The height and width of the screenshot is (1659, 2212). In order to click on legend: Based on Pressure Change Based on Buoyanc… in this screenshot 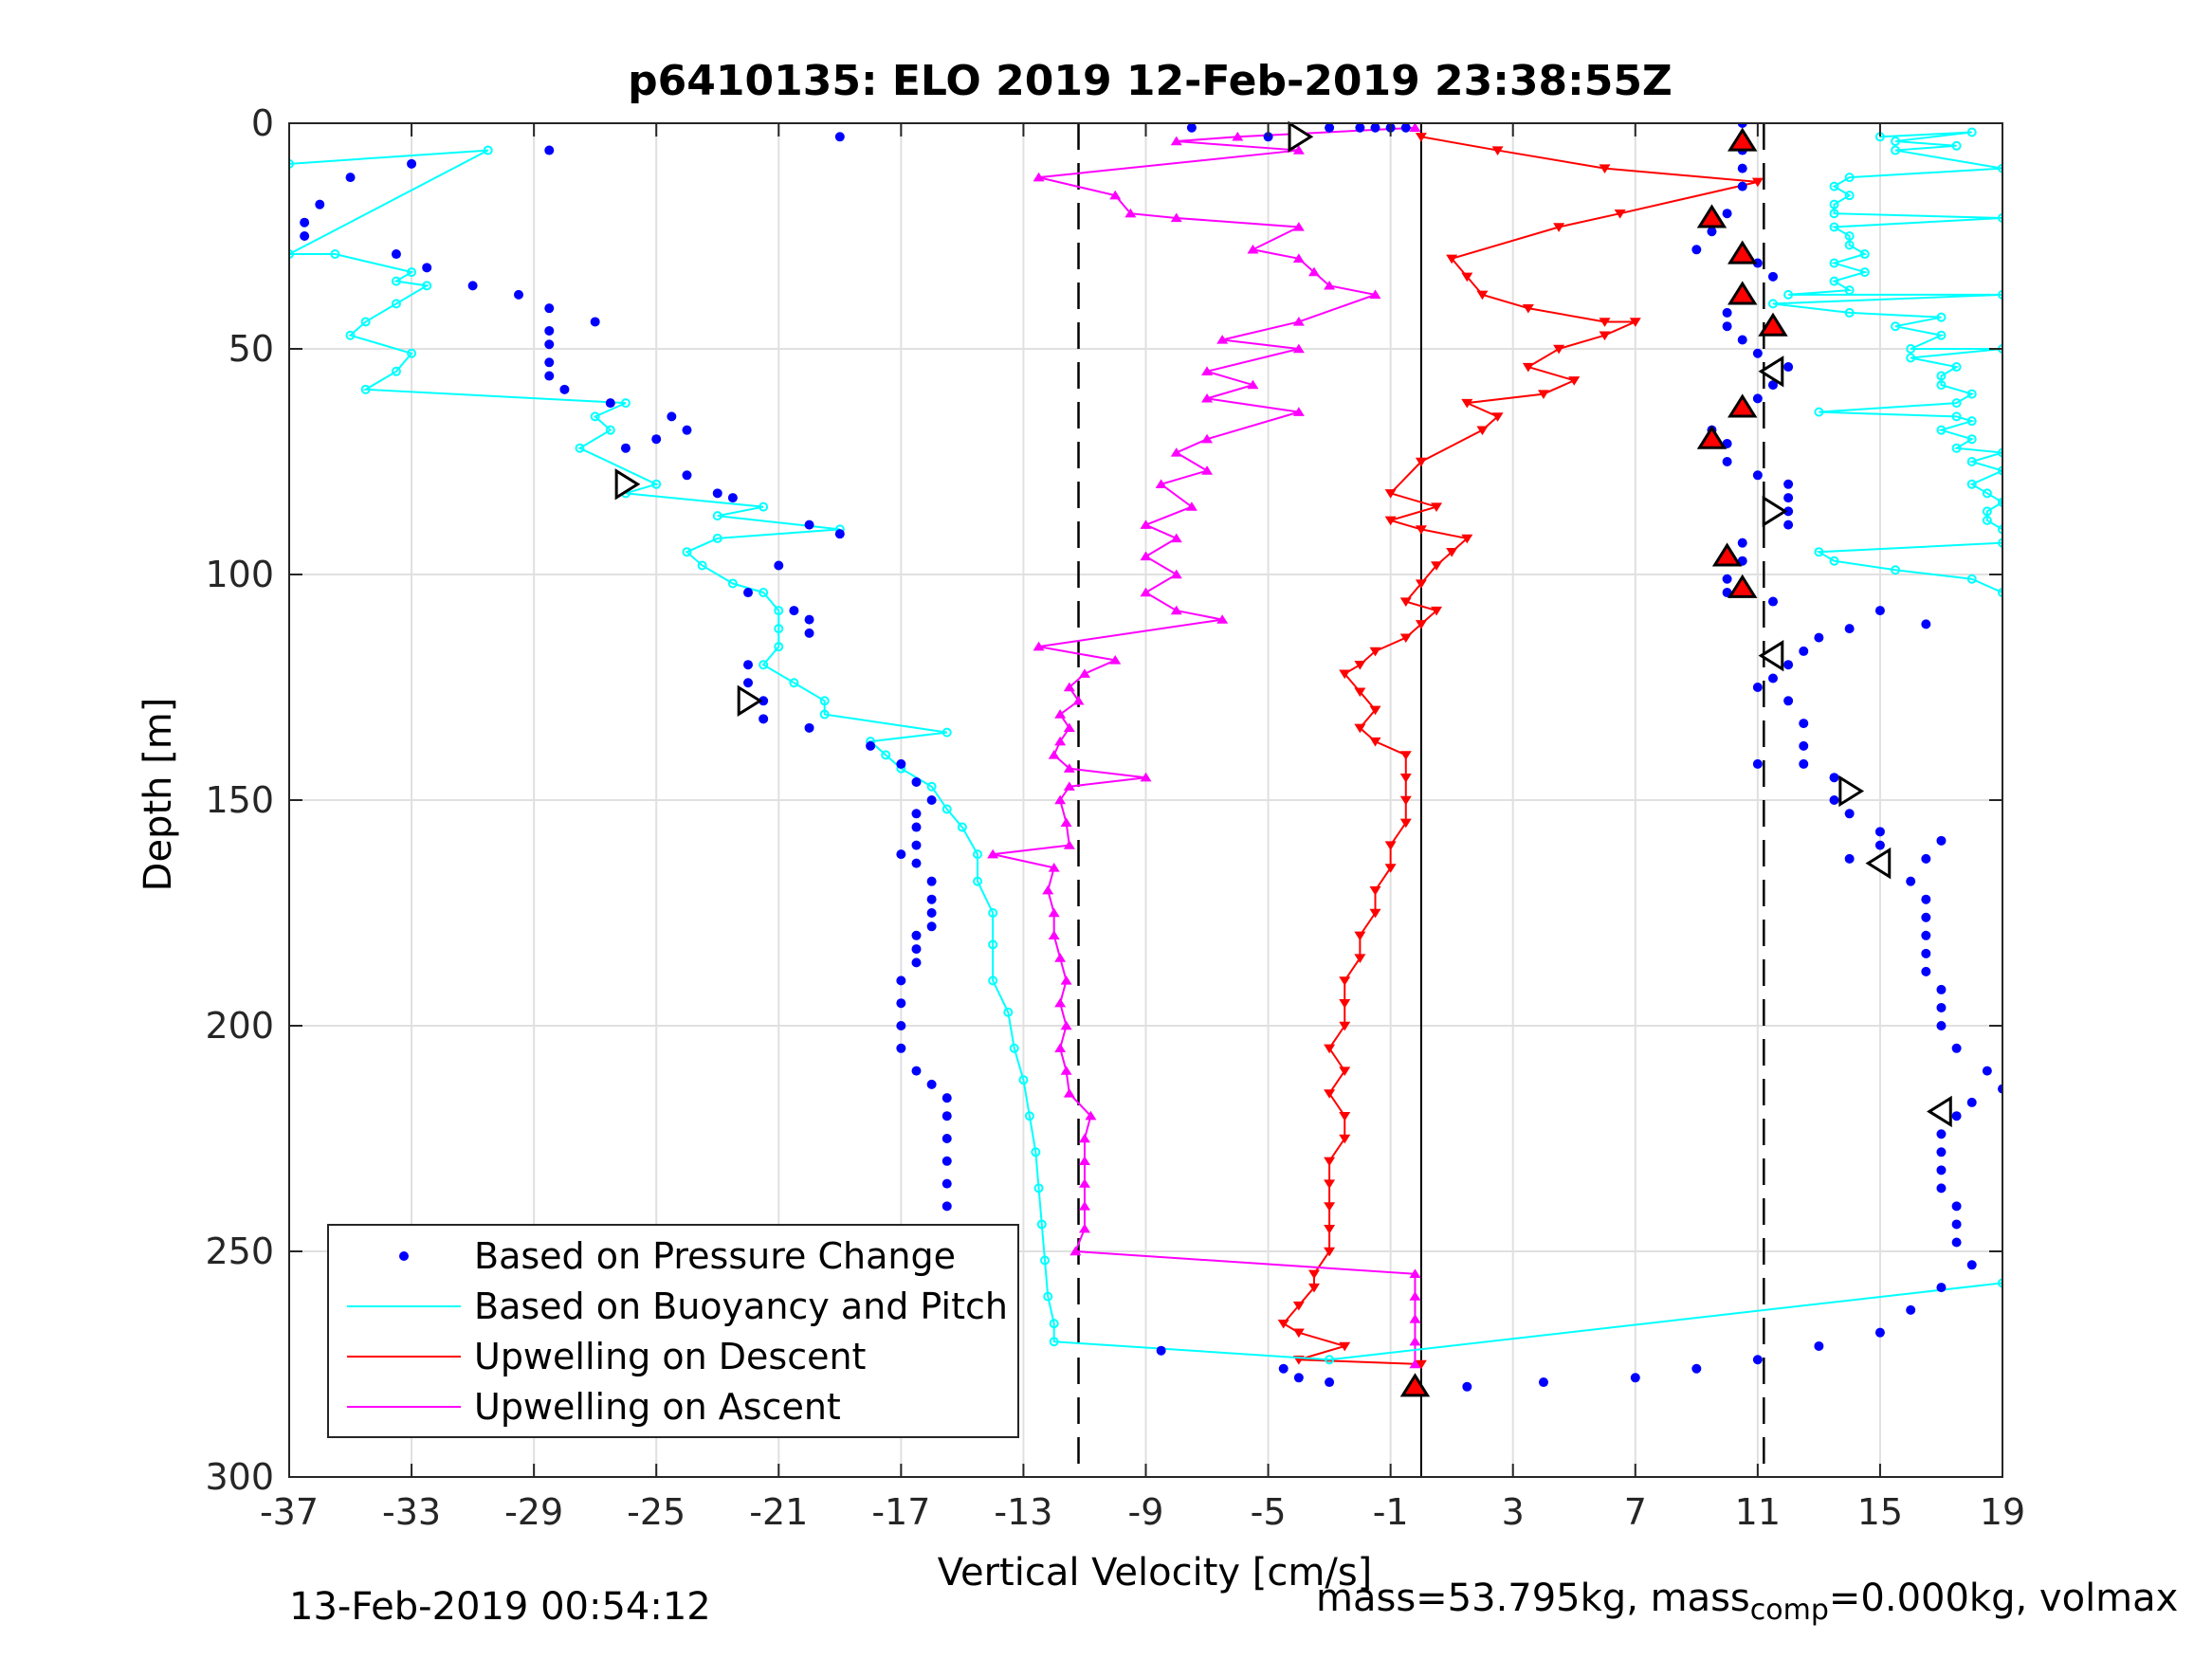, I will do `click(673, 1331)`.